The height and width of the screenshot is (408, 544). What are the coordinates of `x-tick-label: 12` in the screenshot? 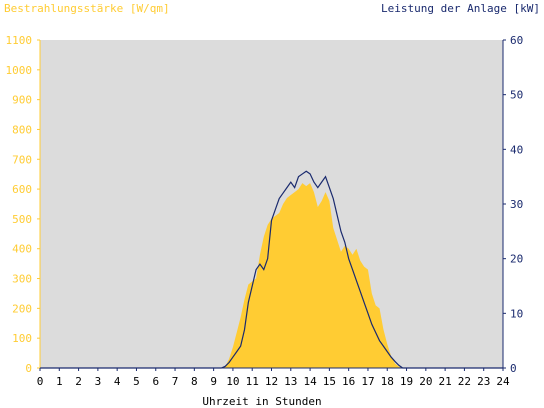 It's located at (271, 381).